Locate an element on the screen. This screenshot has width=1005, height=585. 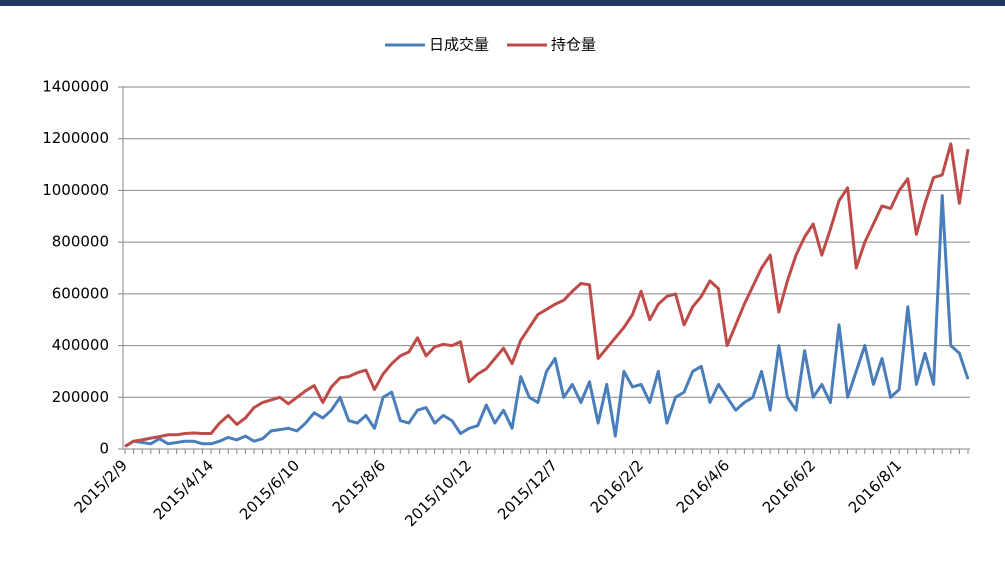
x-tick-label: 2016/8/1 is located at coordinates (875, 486).